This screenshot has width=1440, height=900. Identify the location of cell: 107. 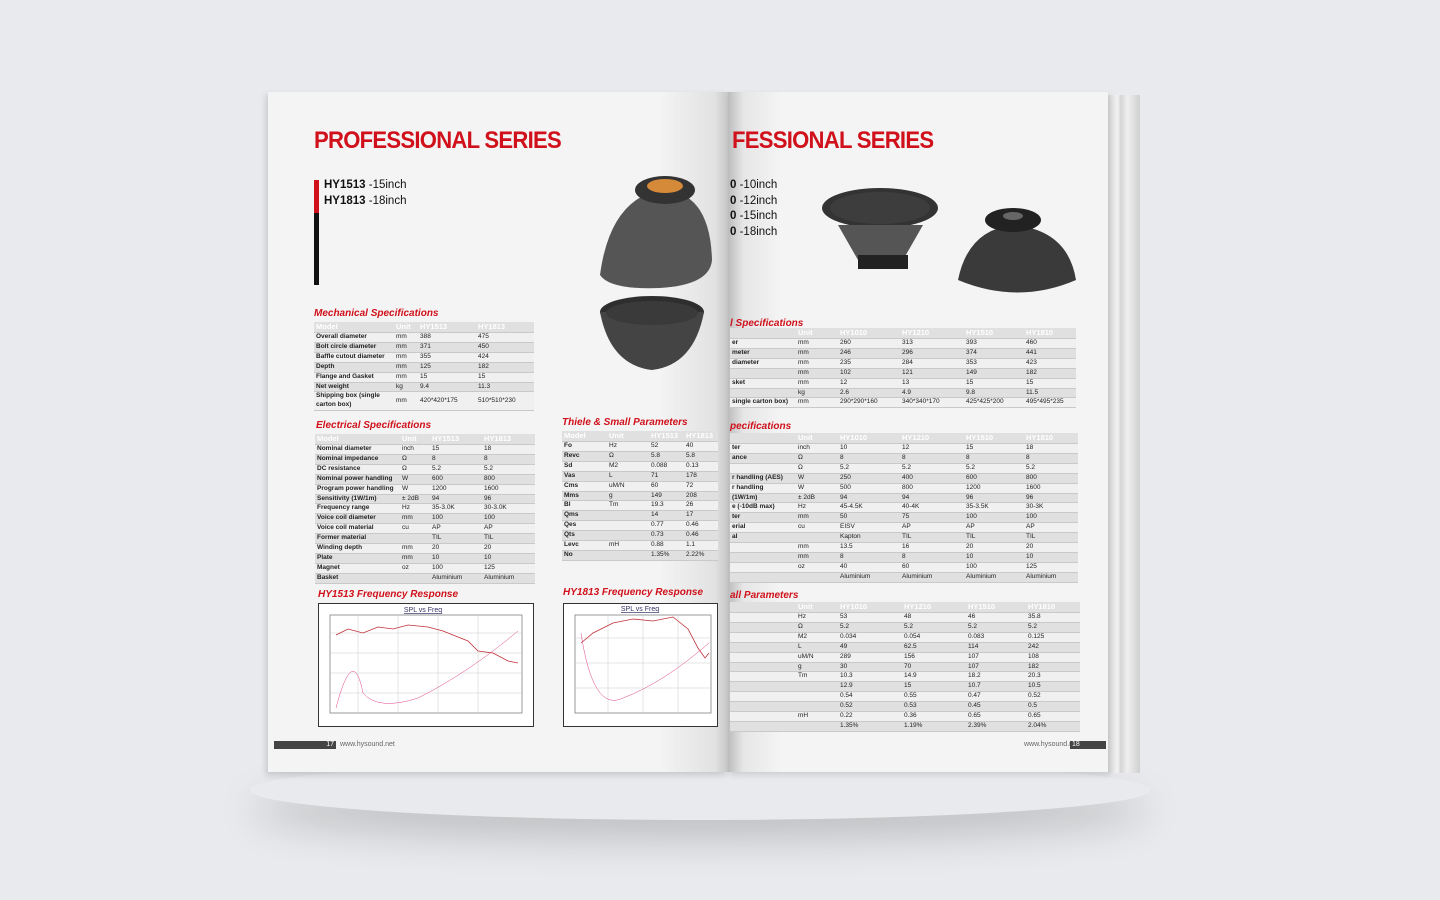
(996, 657).